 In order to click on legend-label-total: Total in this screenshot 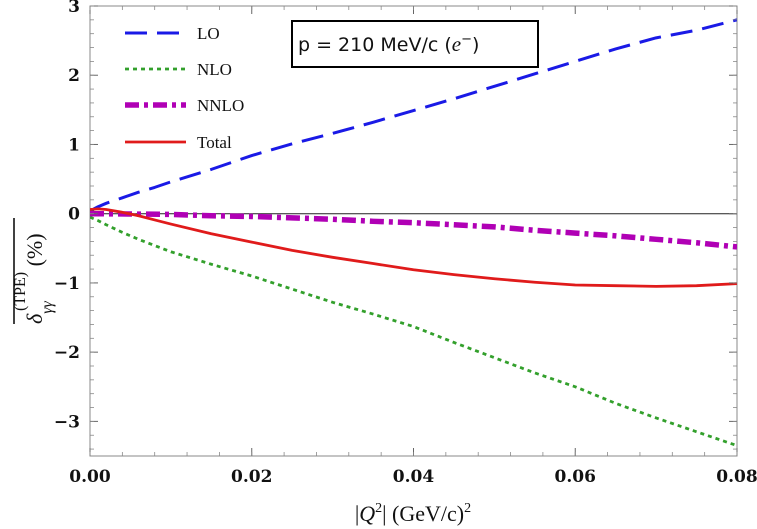, I will do `click(214, 142)`.